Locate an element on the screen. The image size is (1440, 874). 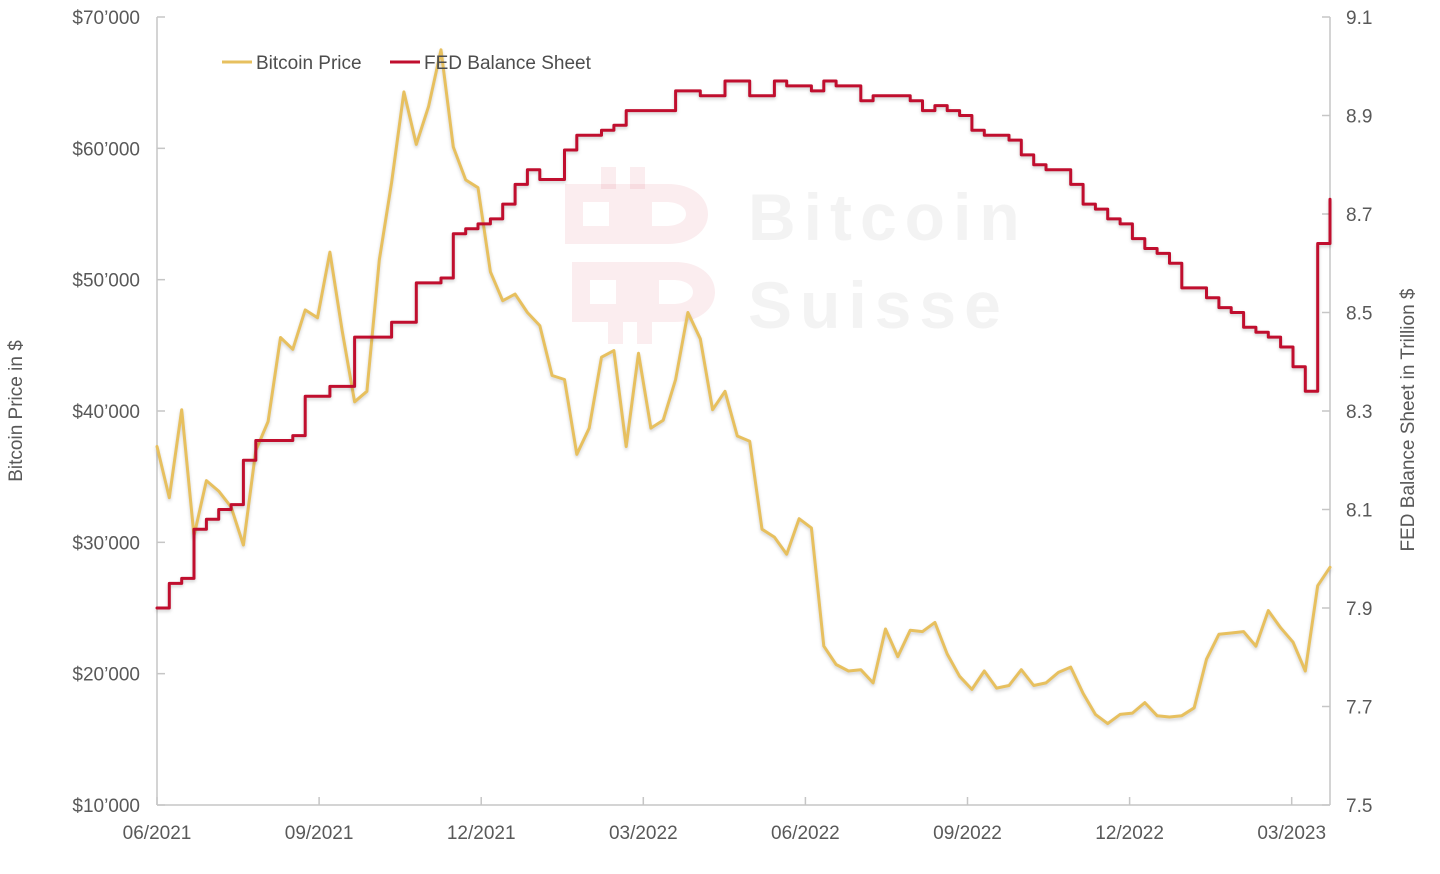
legend-label-fed-balance-sheet: FED Balance Sheet is located at coordinates (508, 63).